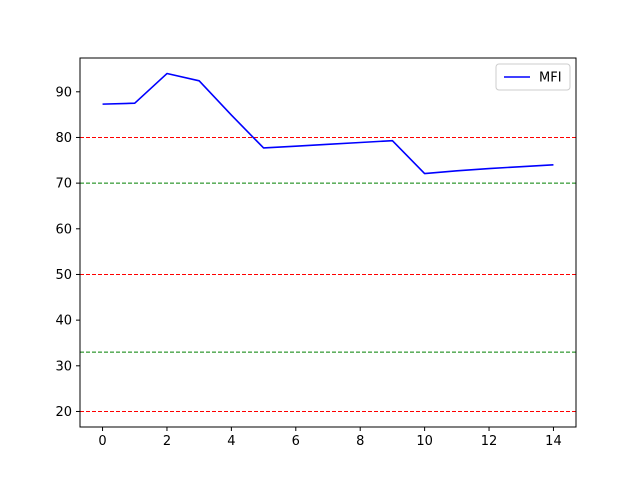 The height and width of the screenshot is (484, 640). What do you see at coordinates (63, 366) in the screenshot?
I see `y-tick-label: 30` at bounding box center [63, 366].